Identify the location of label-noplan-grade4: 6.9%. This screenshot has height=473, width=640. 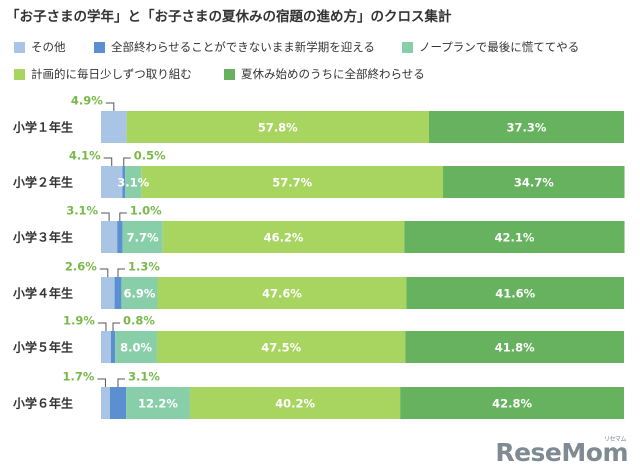
(139, 294).